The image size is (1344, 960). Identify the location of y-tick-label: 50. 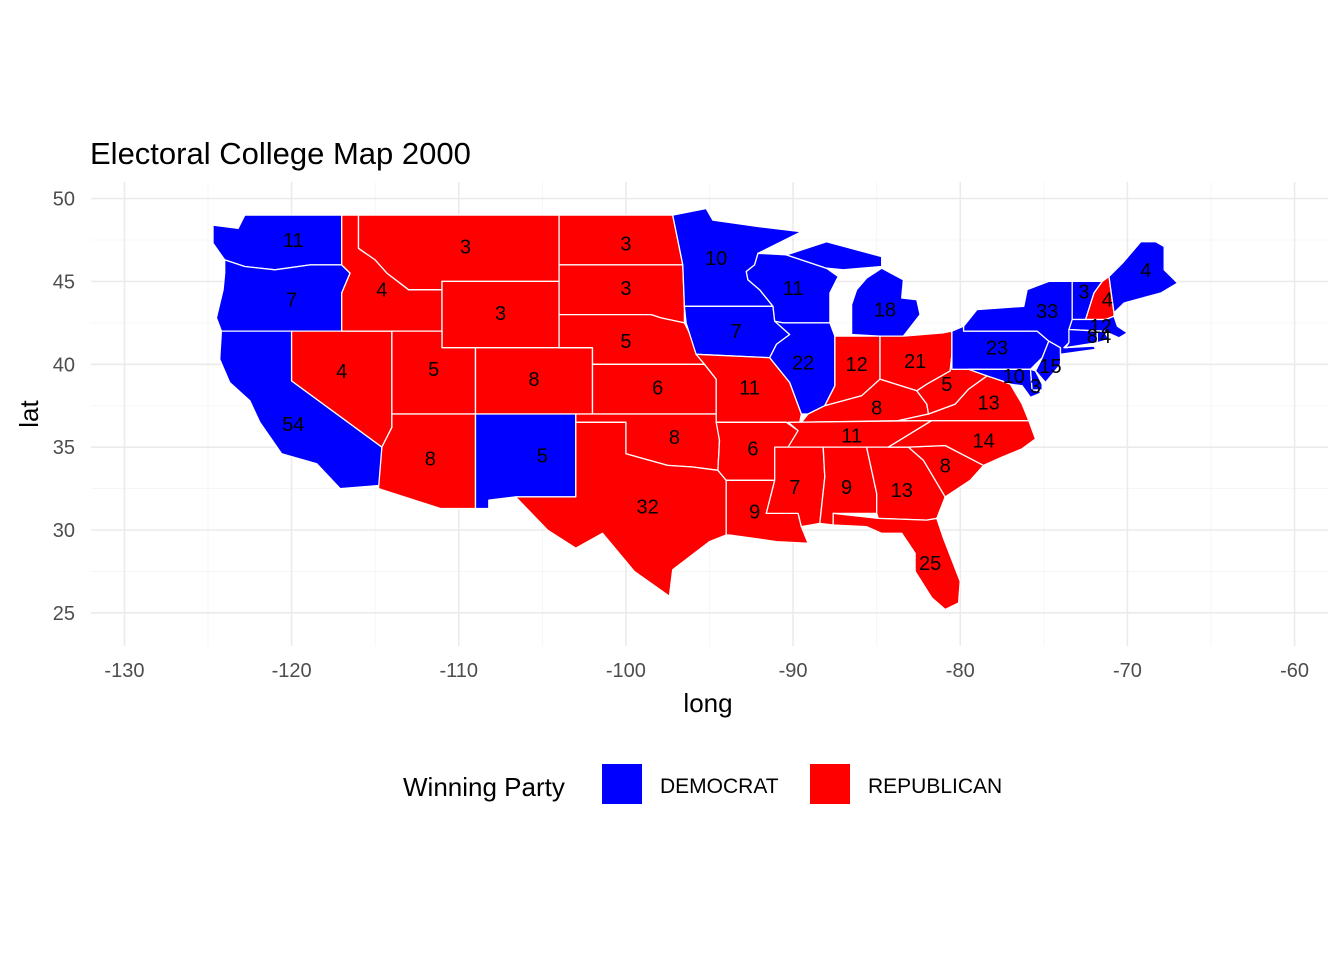
(64, 200).